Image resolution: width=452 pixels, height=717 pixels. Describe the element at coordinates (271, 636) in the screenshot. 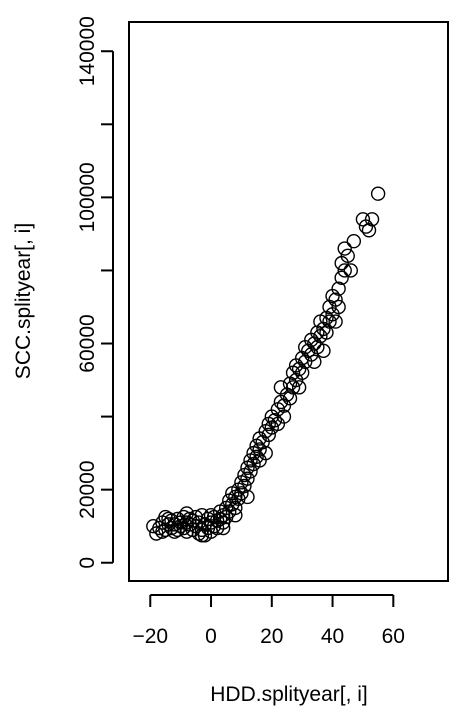

I see `x-tick-label: 20` at that location.